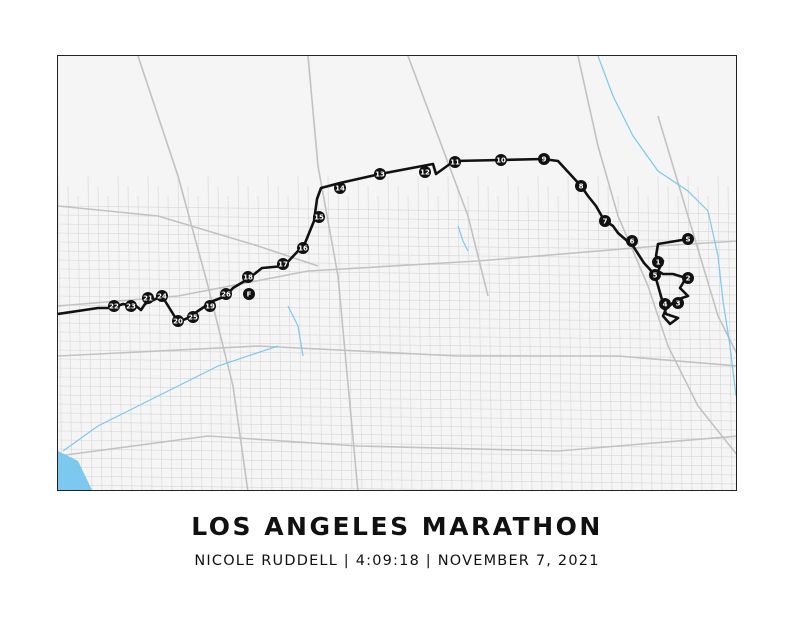 Image resolution: width=794 pixels, height=624 pixels. I want to click on svg-text: 22, so click(114, 307).